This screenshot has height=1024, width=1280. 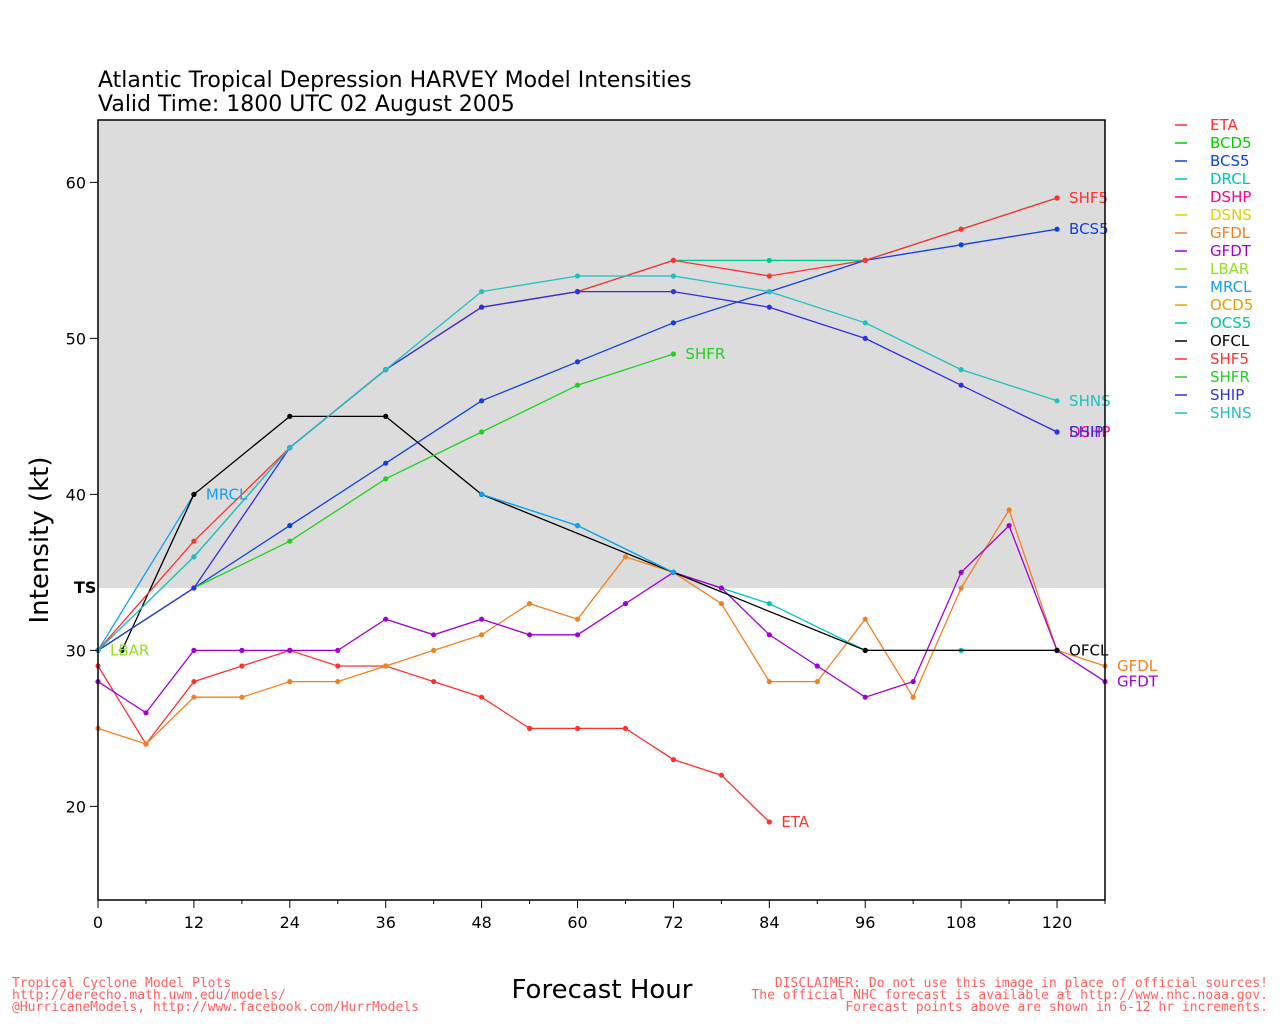 What do you see at coordinates (121, 983) in the screenshot?
I see `footer-left-line1: Tropical Cyclone Model Plots` at bounding box center [121, 983].